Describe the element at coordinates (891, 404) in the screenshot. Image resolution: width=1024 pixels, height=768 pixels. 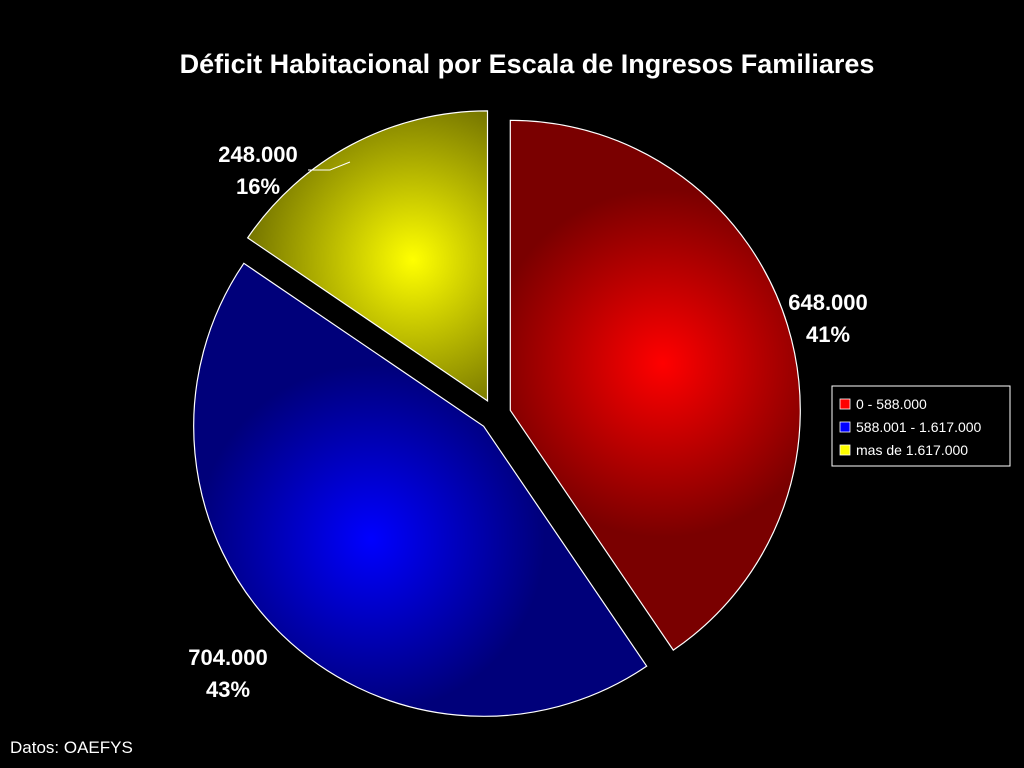
I see `legend-label-0: 0 - 588.000` at that location.